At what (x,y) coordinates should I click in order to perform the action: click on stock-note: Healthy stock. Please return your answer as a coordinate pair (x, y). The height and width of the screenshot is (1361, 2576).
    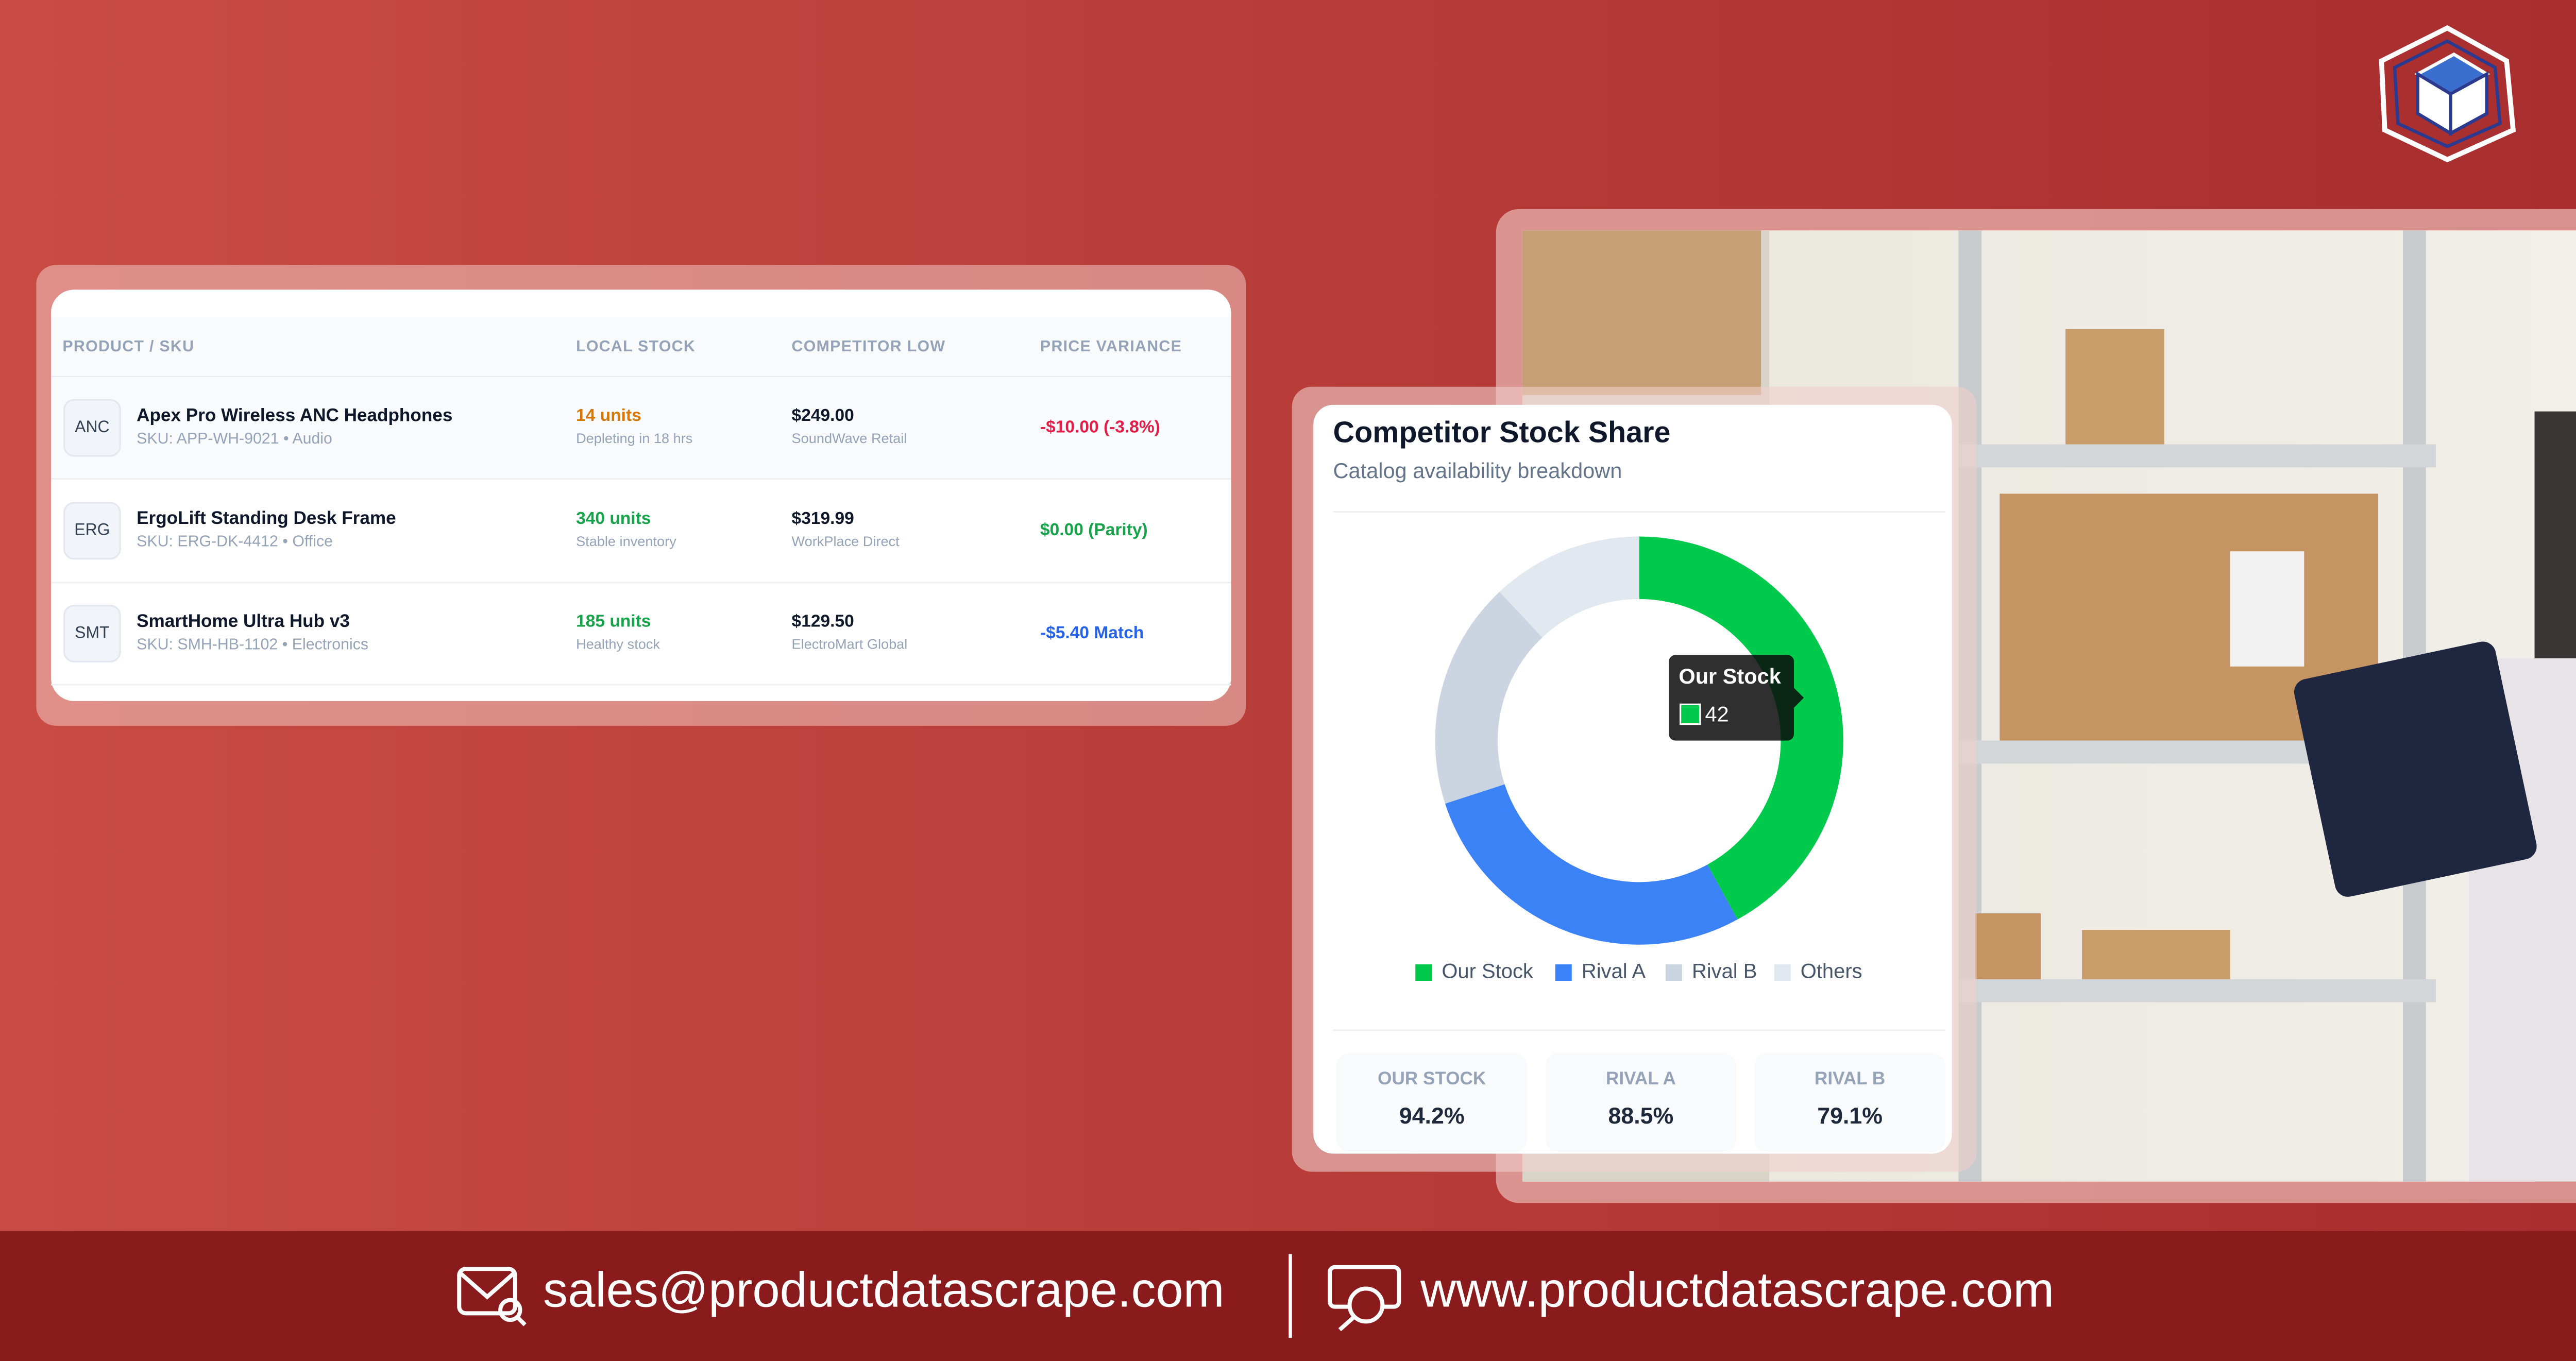
    Looking at the image, I should click on (618, 644).